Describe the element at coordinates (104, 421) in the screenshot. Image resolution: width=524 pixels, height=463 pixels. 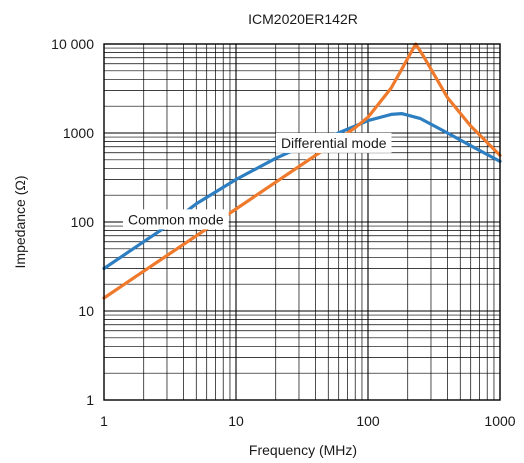
I see `x-tick-label: 1` at that location.